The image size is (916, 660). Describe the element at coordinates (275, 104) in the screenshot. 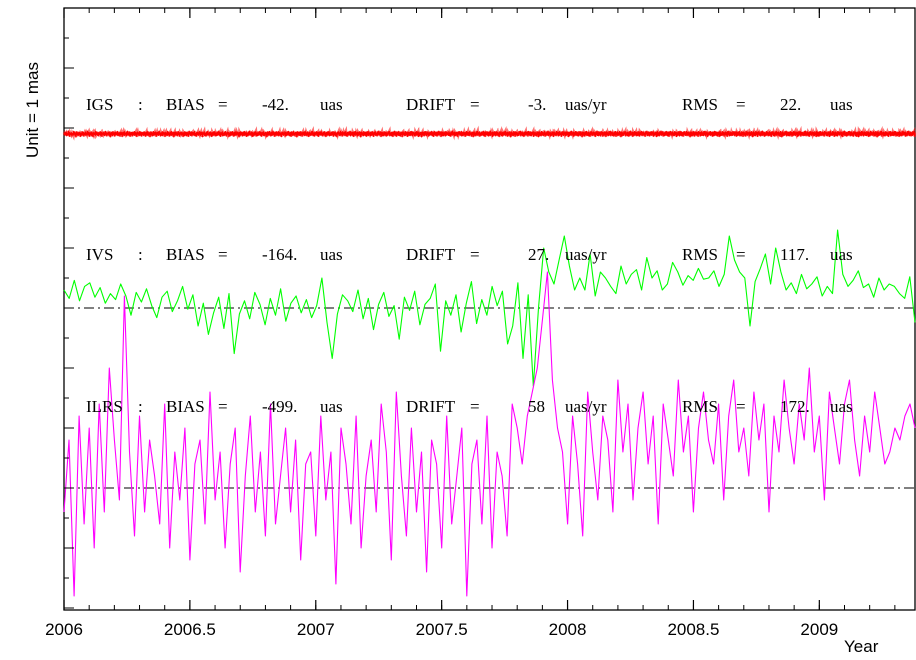

I see `series-label-part: -42.` at that location.